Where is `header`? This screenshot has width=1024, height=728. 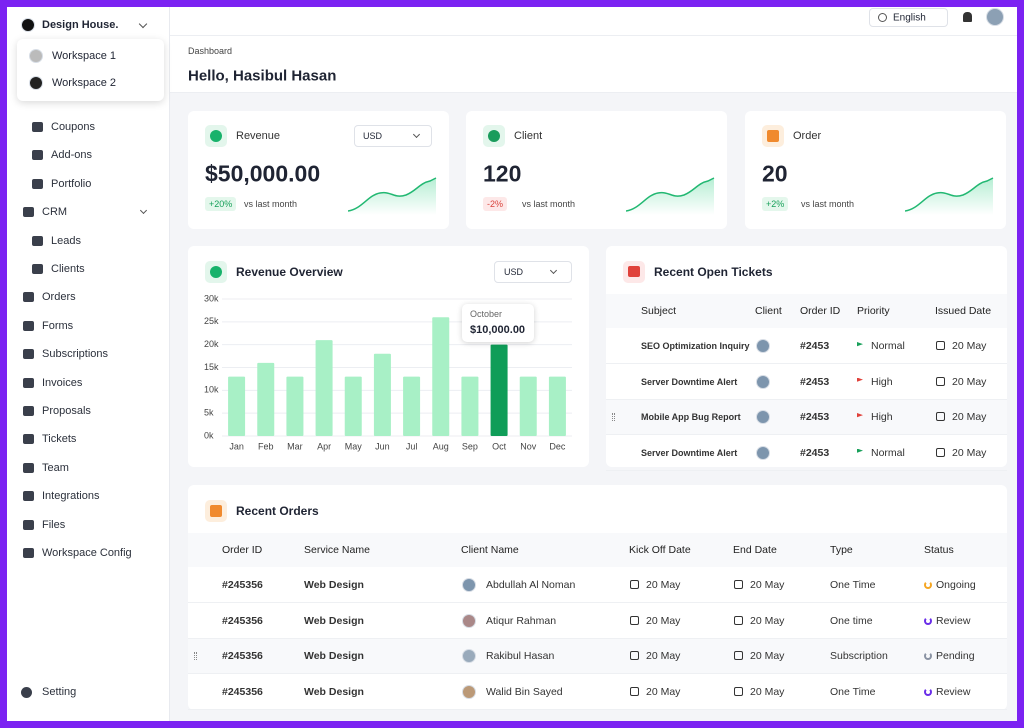 header is located at coordinates (593, 64).